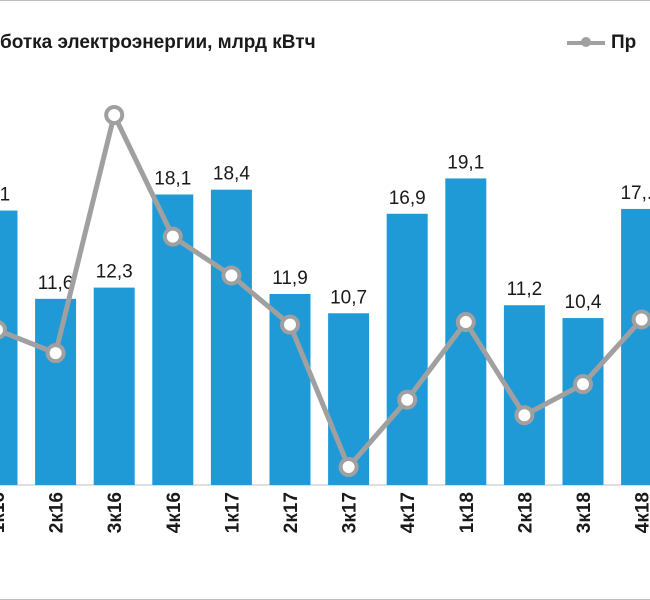 The width and height of the screenshot is (650, 600). Describe the element at coordinates (586, 42) in the screenshot. I see `legend-line-swatch` at that location.